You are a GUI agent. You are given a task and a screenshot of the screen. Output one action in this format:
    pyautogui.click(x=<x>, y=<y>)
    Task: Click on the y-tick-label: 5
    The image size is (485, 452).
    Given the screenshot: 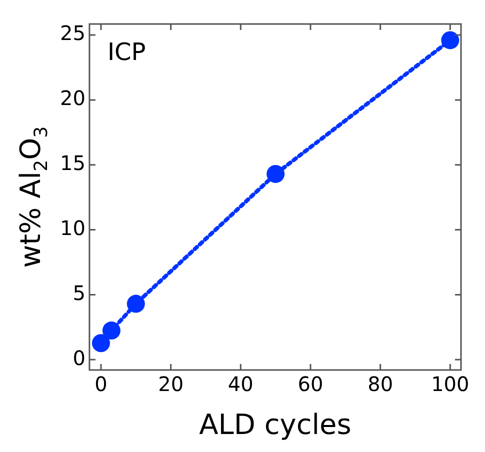 What is the action you would take?
    pyautogui.click(x=79, y=292)
    